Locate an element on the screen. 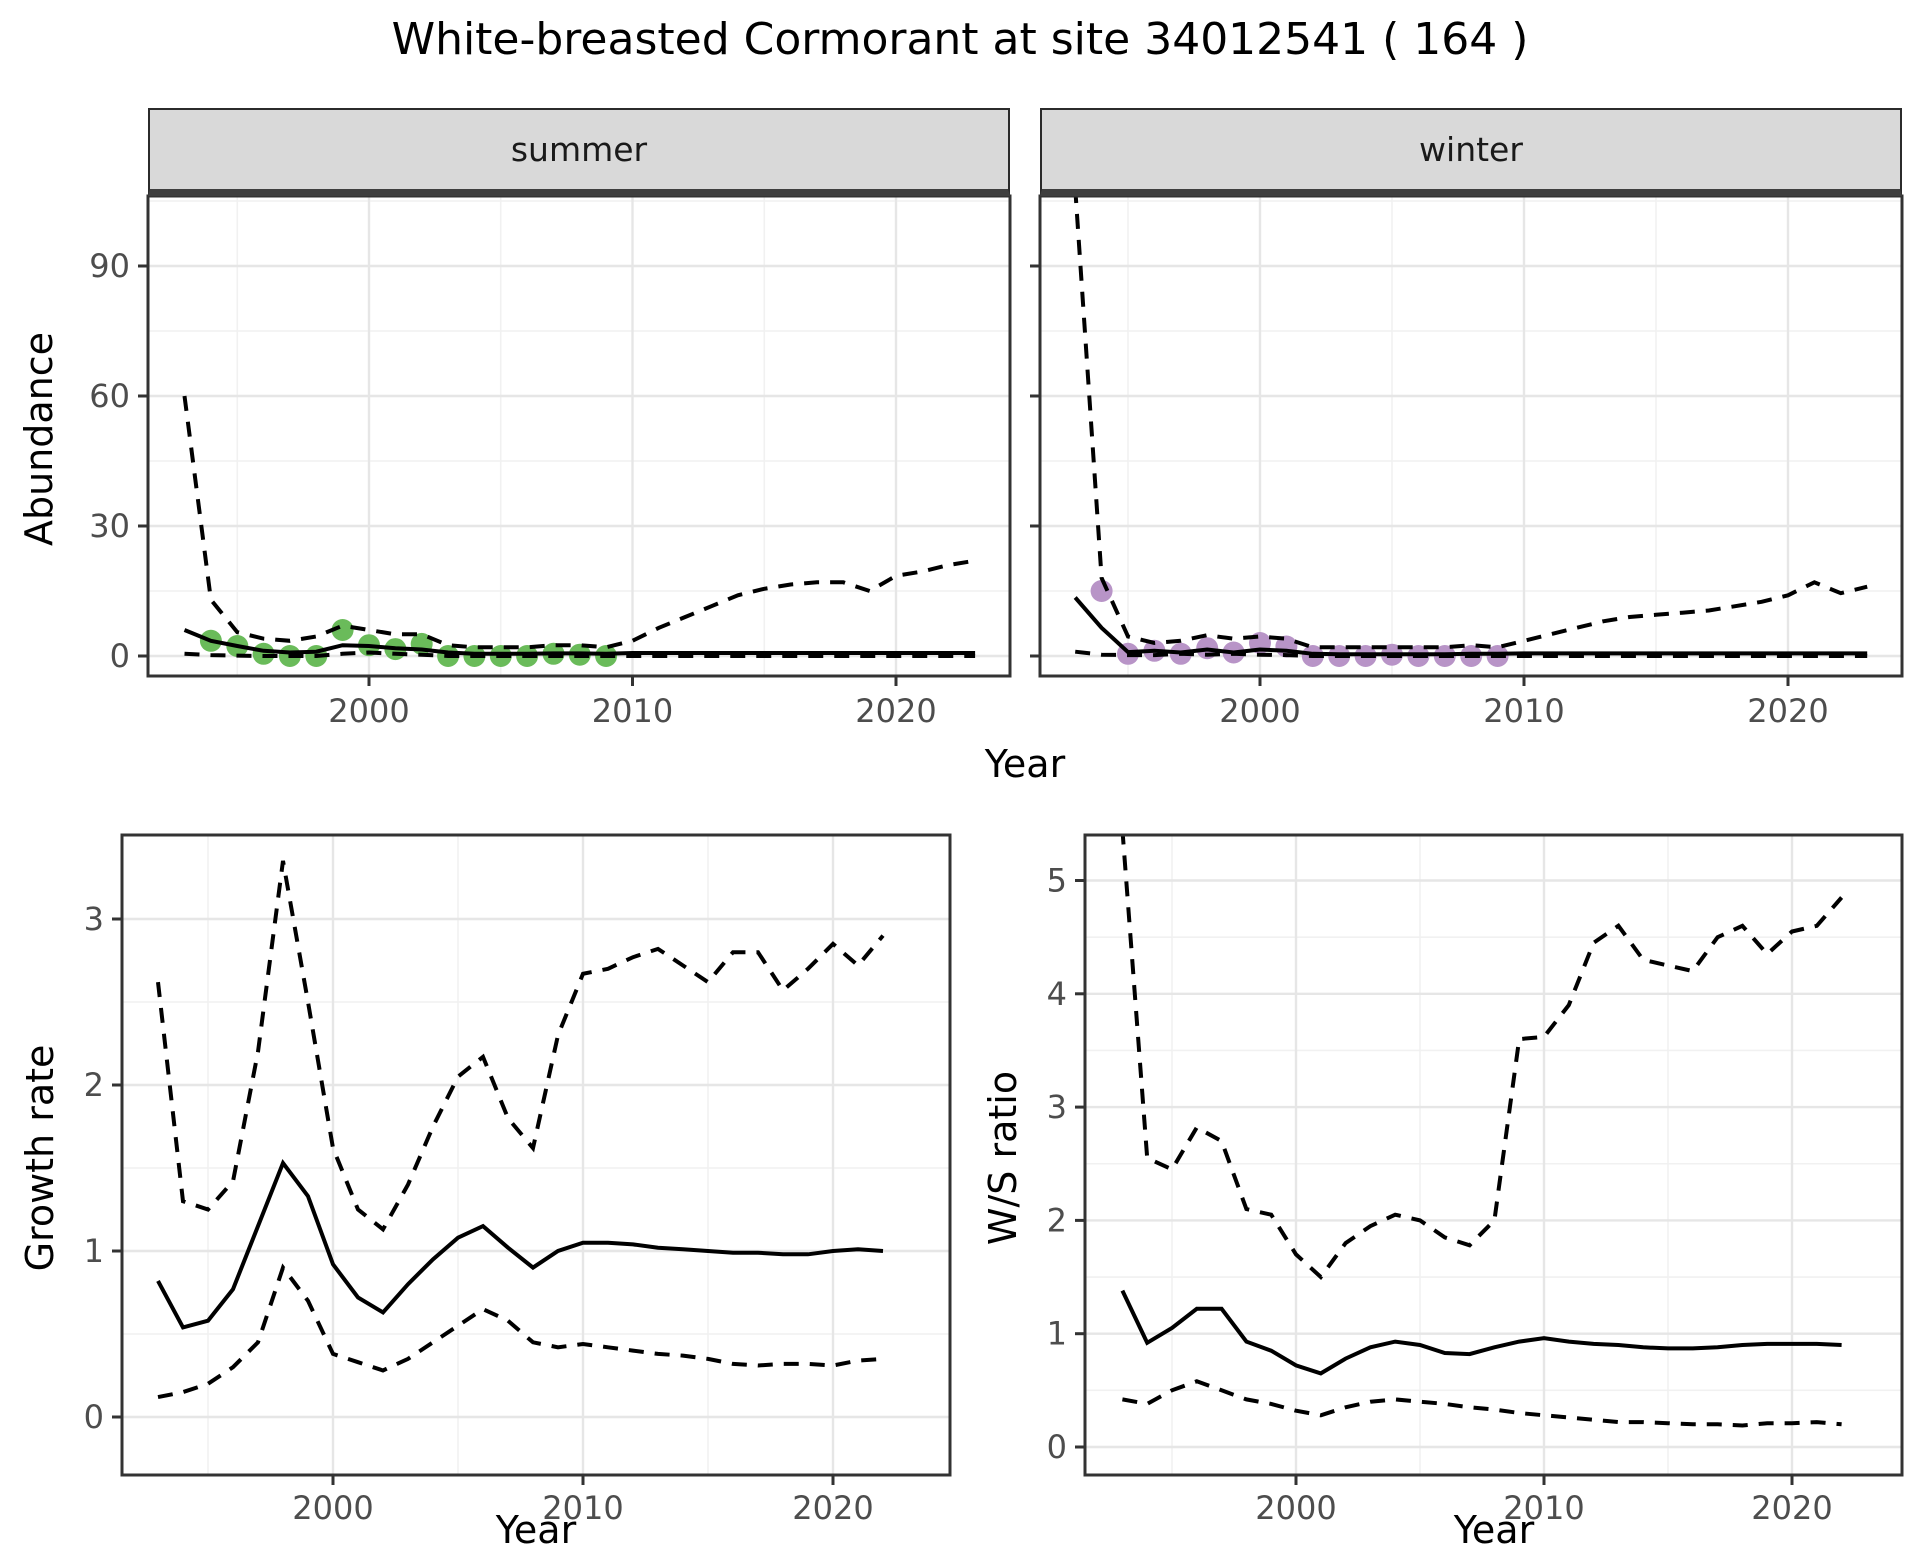  panel-data-layer-ws-ratio is located at coordinates (1482, 1131).